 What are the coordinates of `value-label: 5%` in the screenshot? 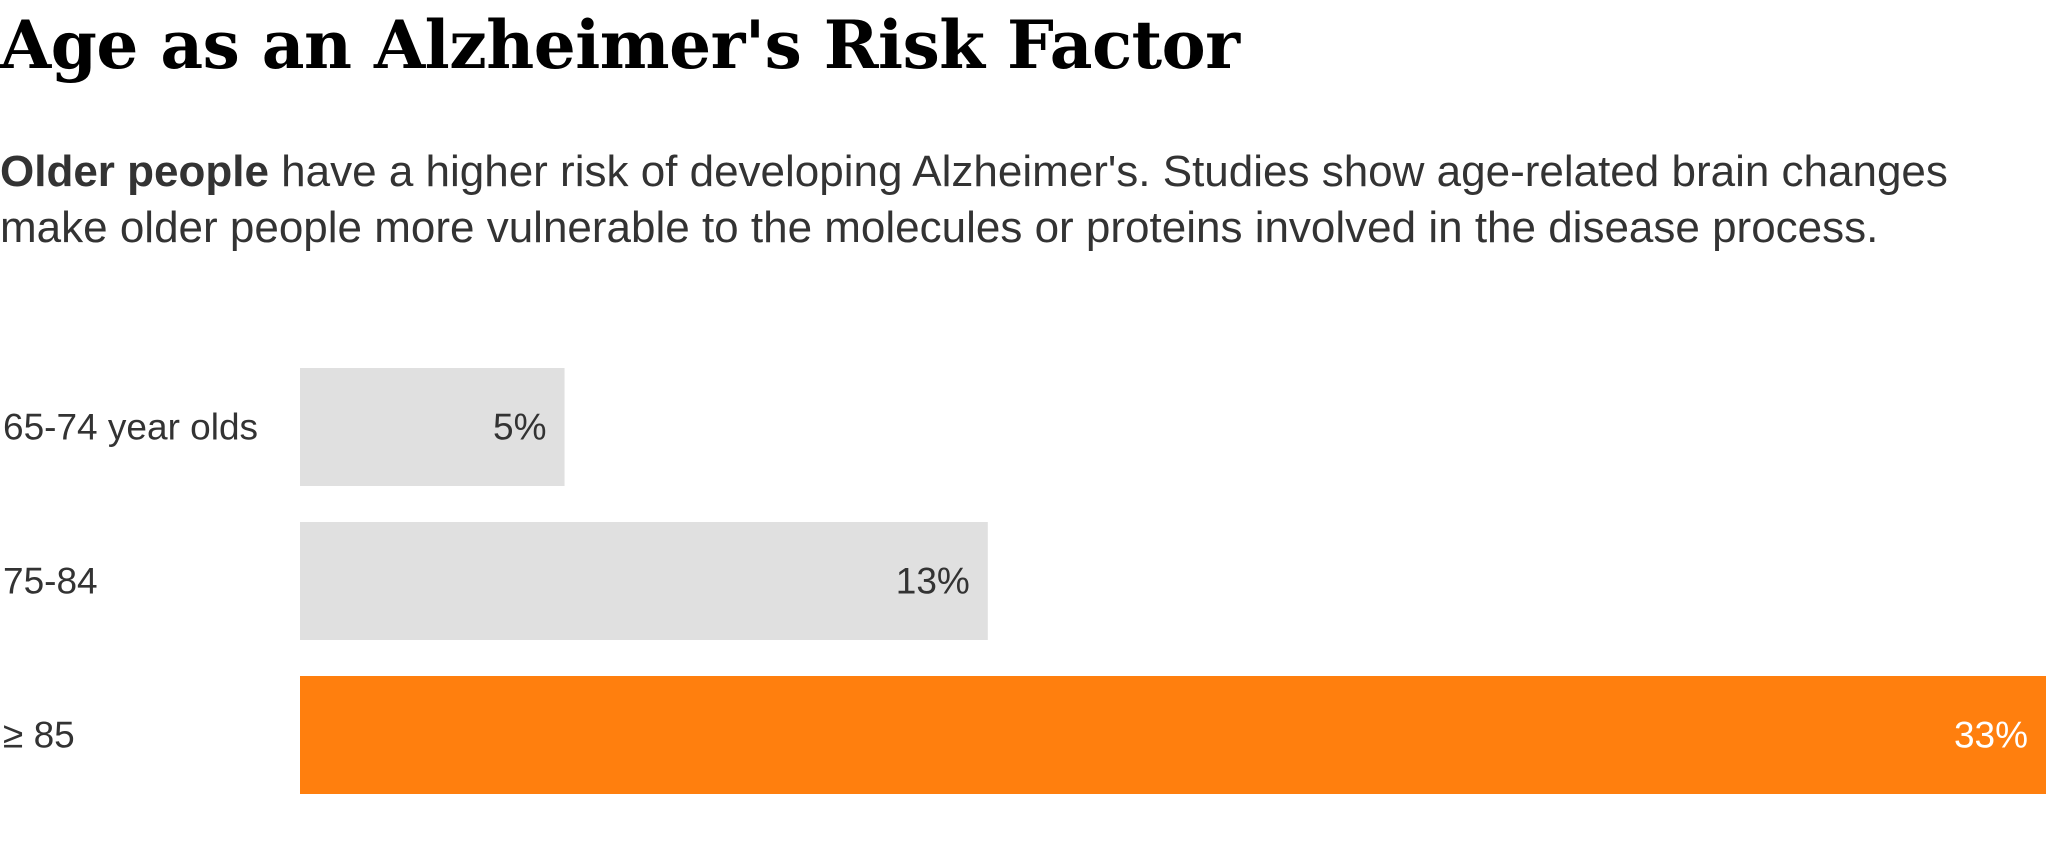 It's located at (519, 427).